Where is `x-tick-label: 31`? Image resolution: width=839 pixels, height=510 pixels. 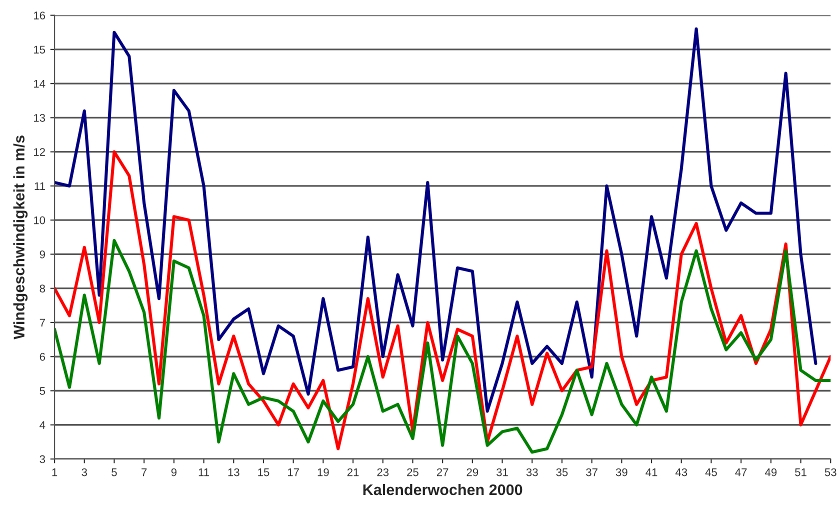
x-tick-label: 31 is located at coordinates (502, 472).